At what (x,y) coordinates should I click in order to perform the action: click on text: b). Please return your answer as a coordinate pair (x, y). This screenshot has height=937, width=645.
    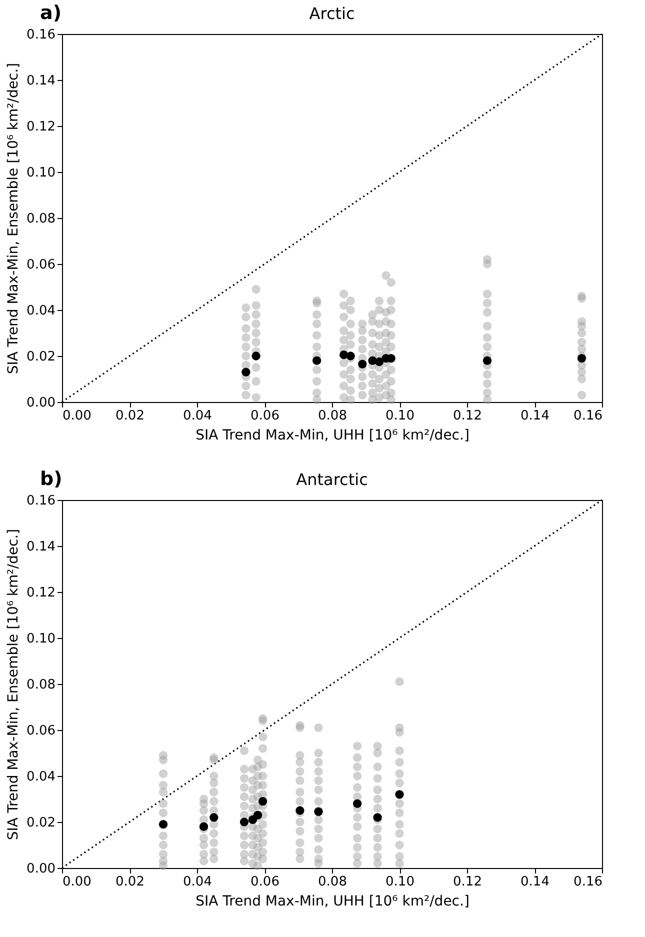
    Looking at the image, I should click on (51, 479).